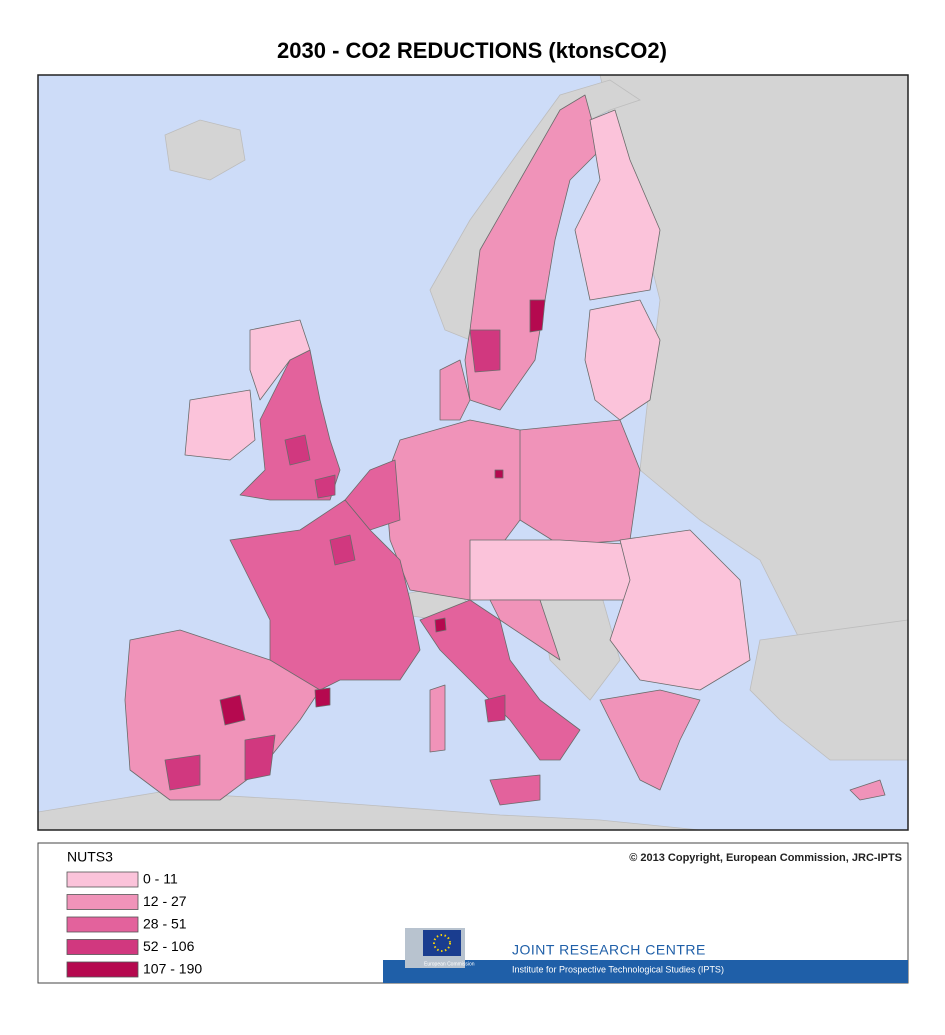 The width and height of the screenshot is (945, 1035). I want to click on logo-name: JOINT RESEARCH CENTRE, so click(609, 950).